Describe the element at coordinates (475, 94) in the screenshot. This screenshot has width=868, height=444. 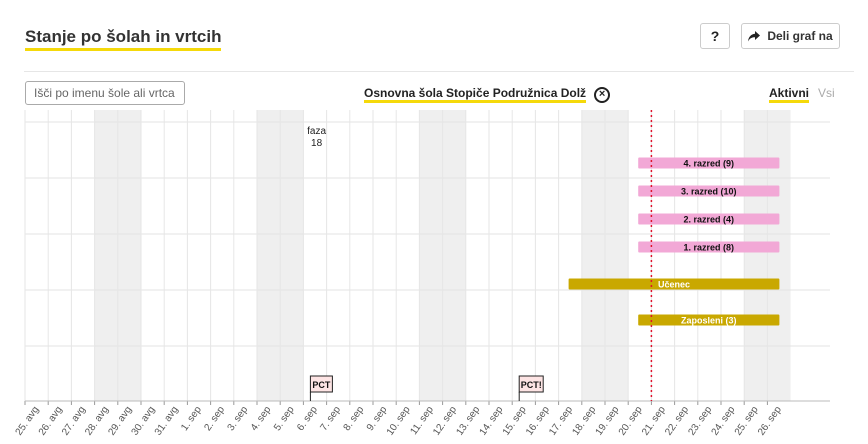
I see `selected-school-name: Osnovna šola Stopiče Podružnica Dolž` at that location.